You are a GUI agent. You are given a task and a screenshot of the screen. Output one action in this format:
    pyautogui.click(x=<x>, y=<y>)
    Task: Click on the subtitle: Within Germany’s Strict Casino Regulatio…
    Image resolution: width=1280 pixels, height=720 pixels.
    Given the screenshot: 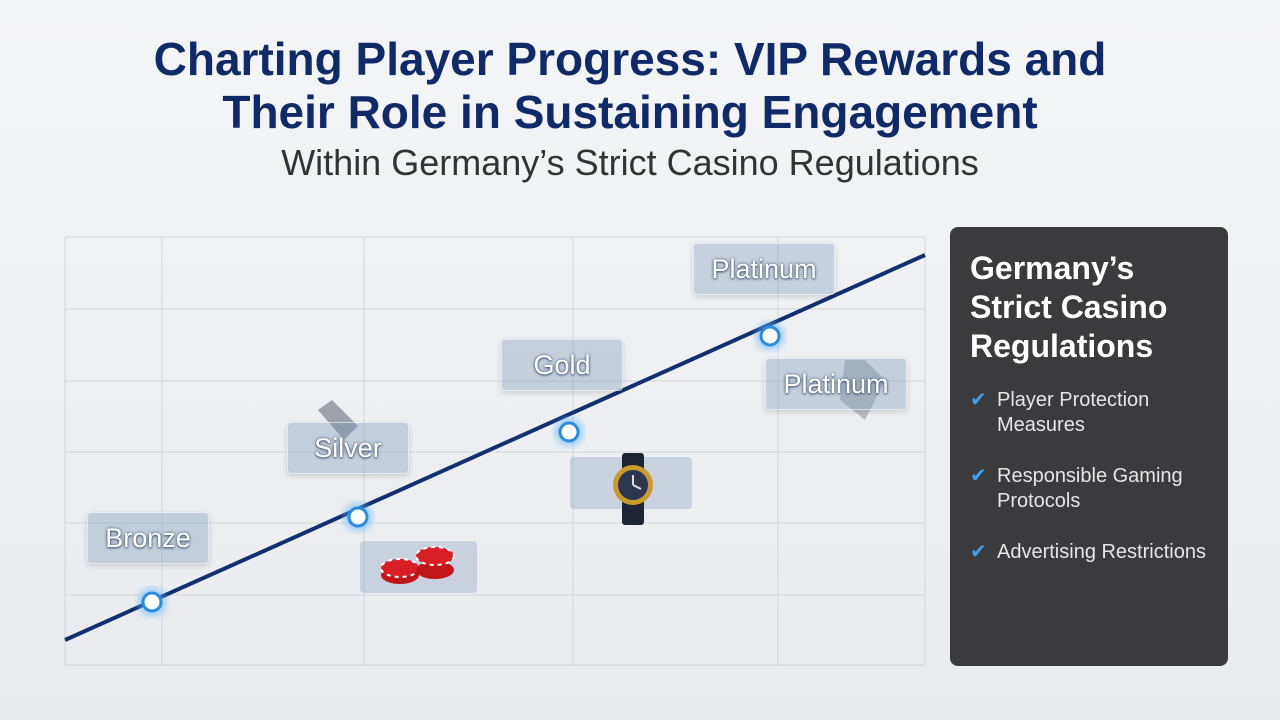 What is the action you would take?
    pyautogui.click(x=630, y=162)
    